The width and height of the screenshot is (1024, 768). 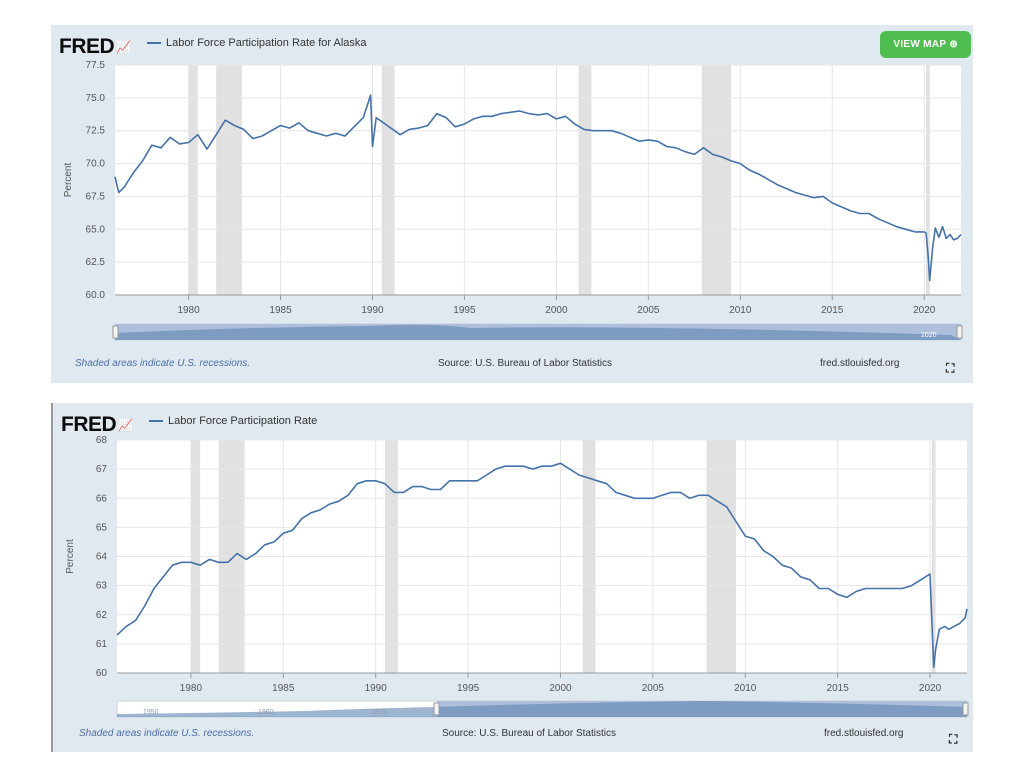 What do you see at coordinates (96, 229) in the screenshot?
I see `y-tick-label: 65.0` at bounding box center [96, 229].